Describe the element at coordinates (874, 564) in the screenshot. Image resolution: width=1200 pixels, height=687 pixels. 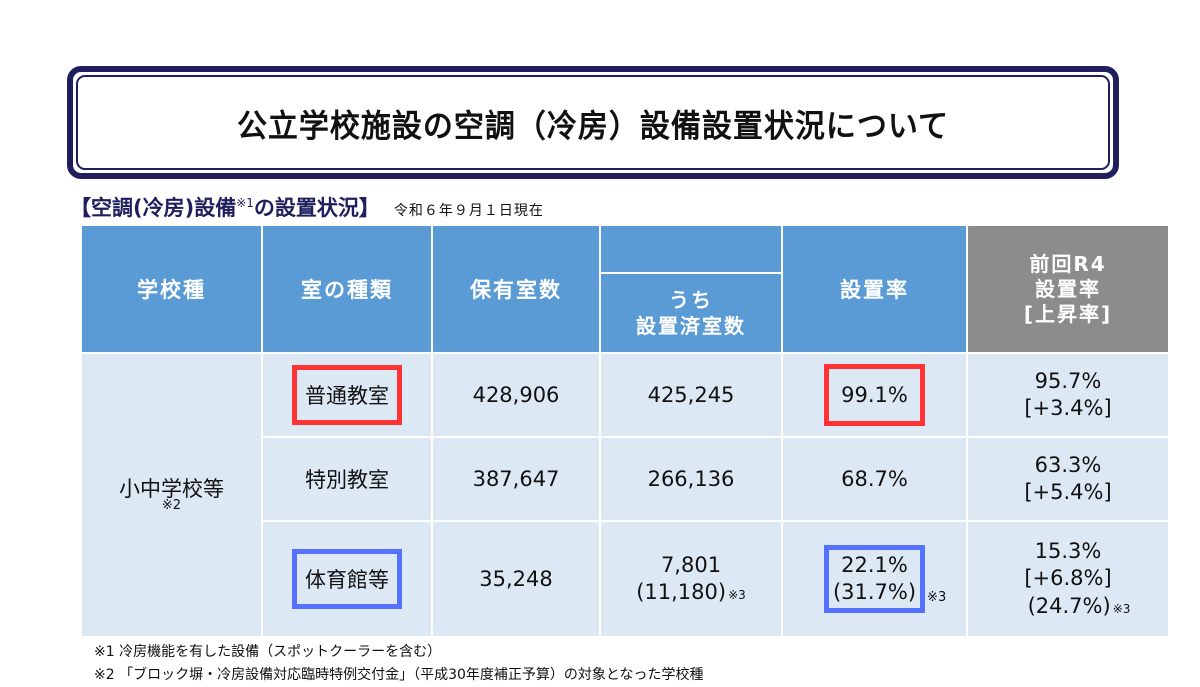
I see `rate-value: 22.1%` at that location.